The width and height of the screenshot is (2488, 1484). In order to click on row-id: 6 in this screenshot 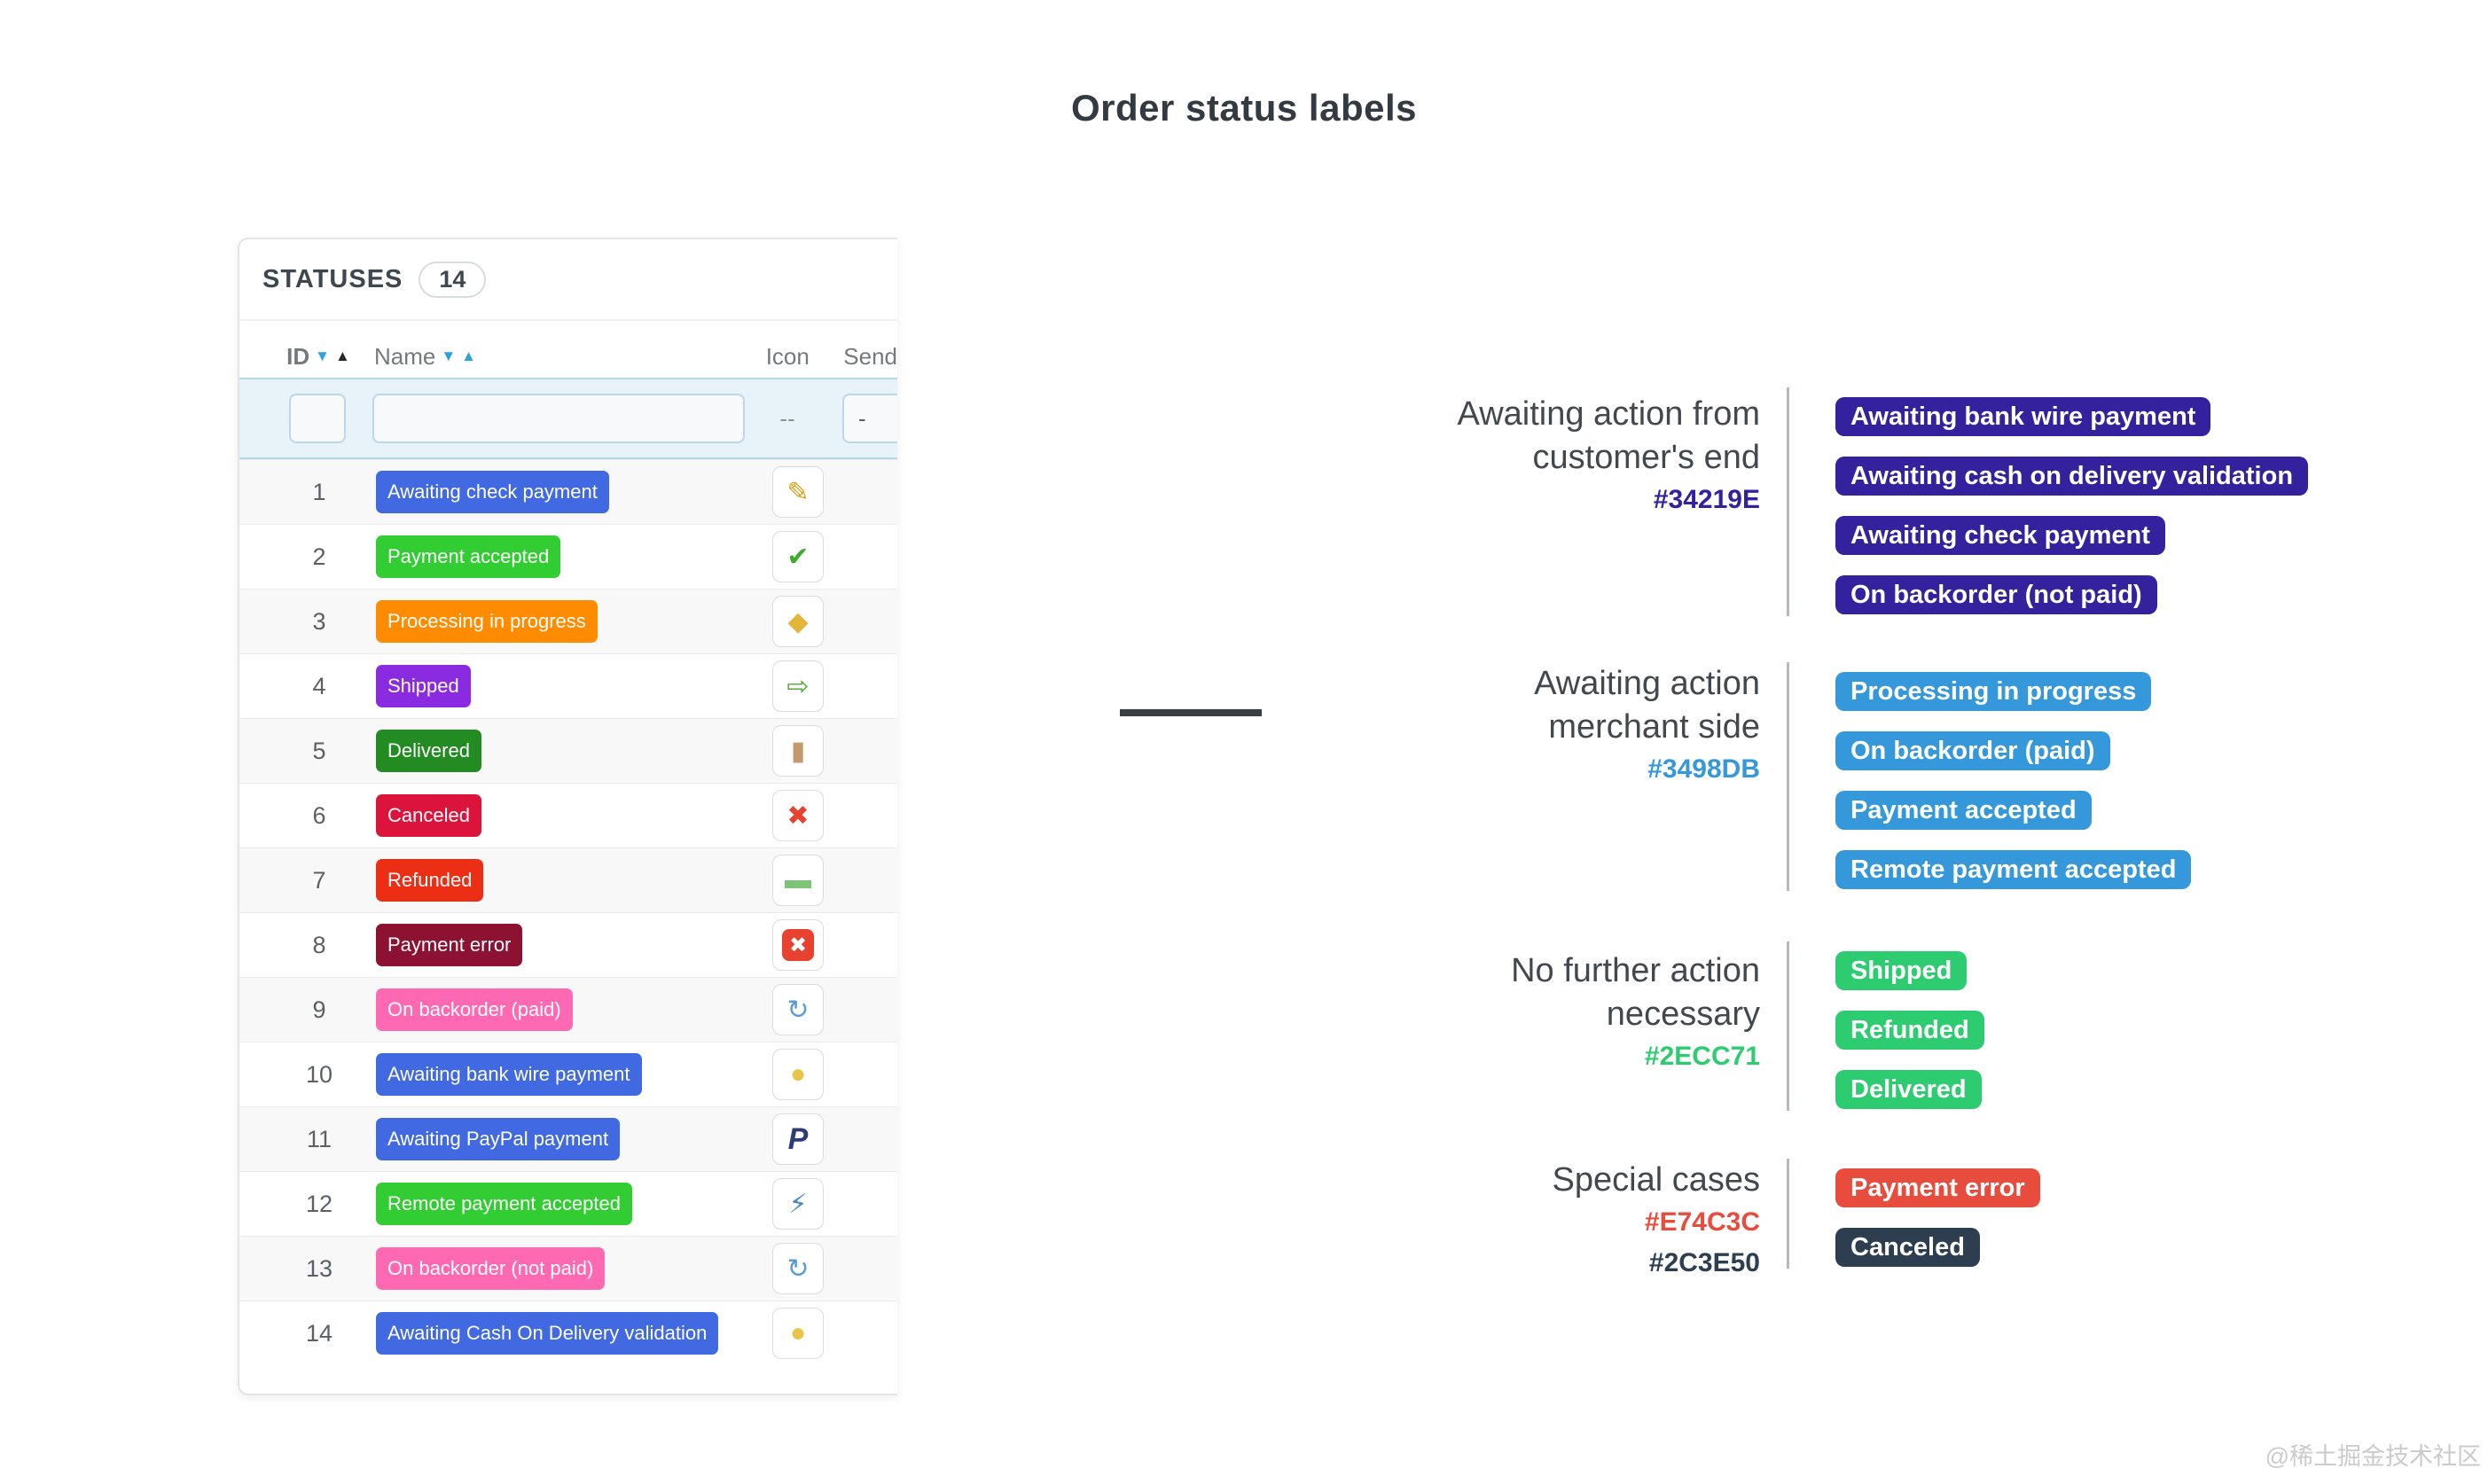, I will do `click(319, 815)`.